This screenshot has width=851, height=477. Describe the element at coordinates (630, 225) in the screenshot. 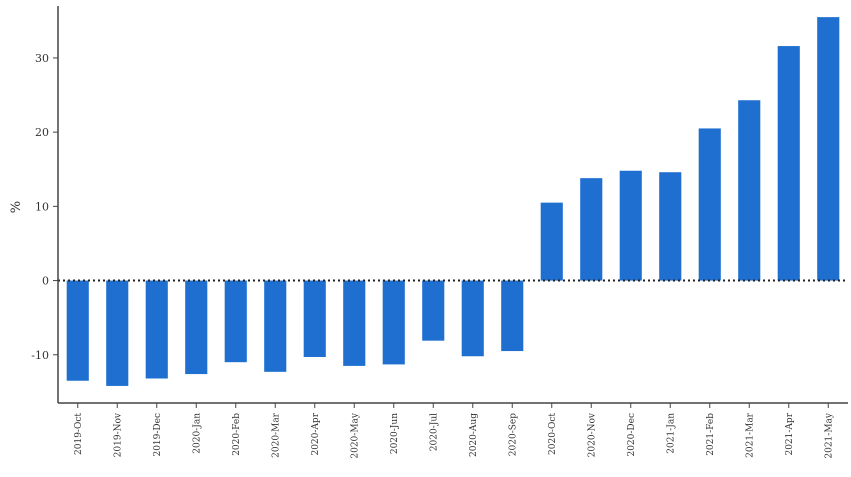

I see `bar-2020-Dec` at that location.